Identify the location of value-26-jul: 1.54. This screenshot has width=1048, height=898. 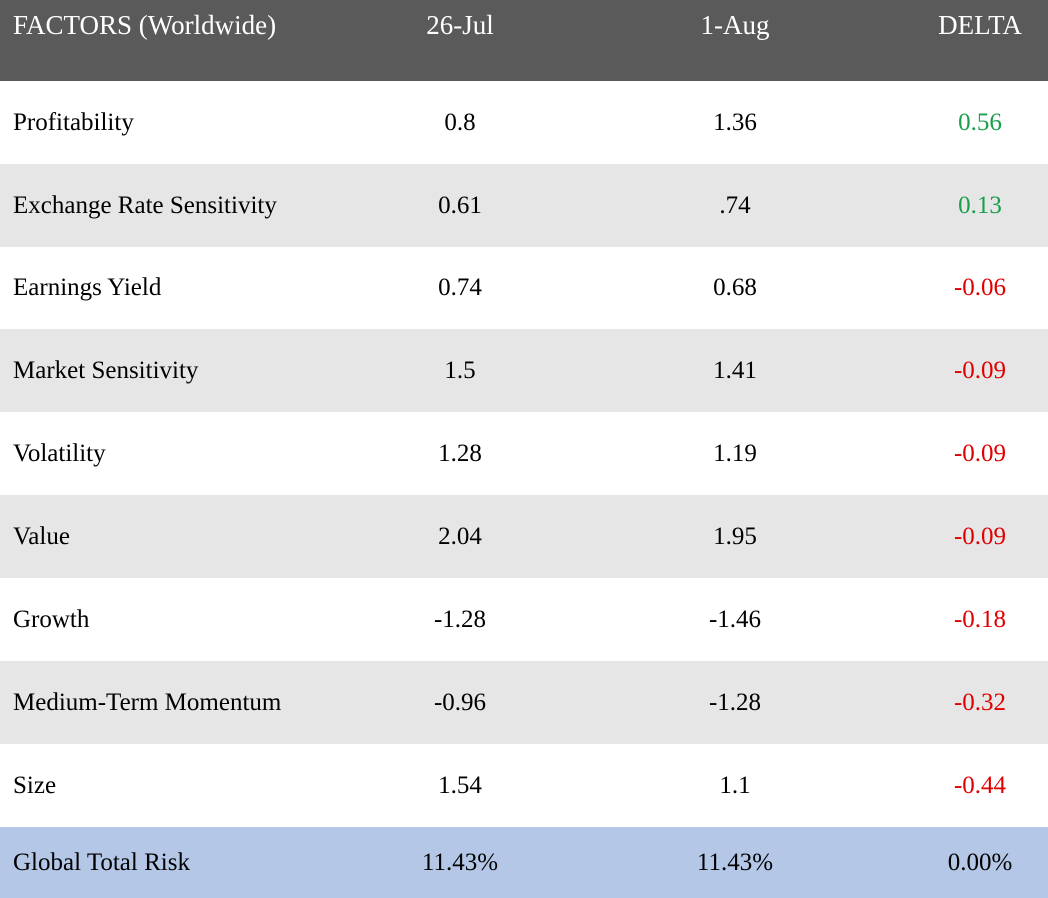
(460, 785).